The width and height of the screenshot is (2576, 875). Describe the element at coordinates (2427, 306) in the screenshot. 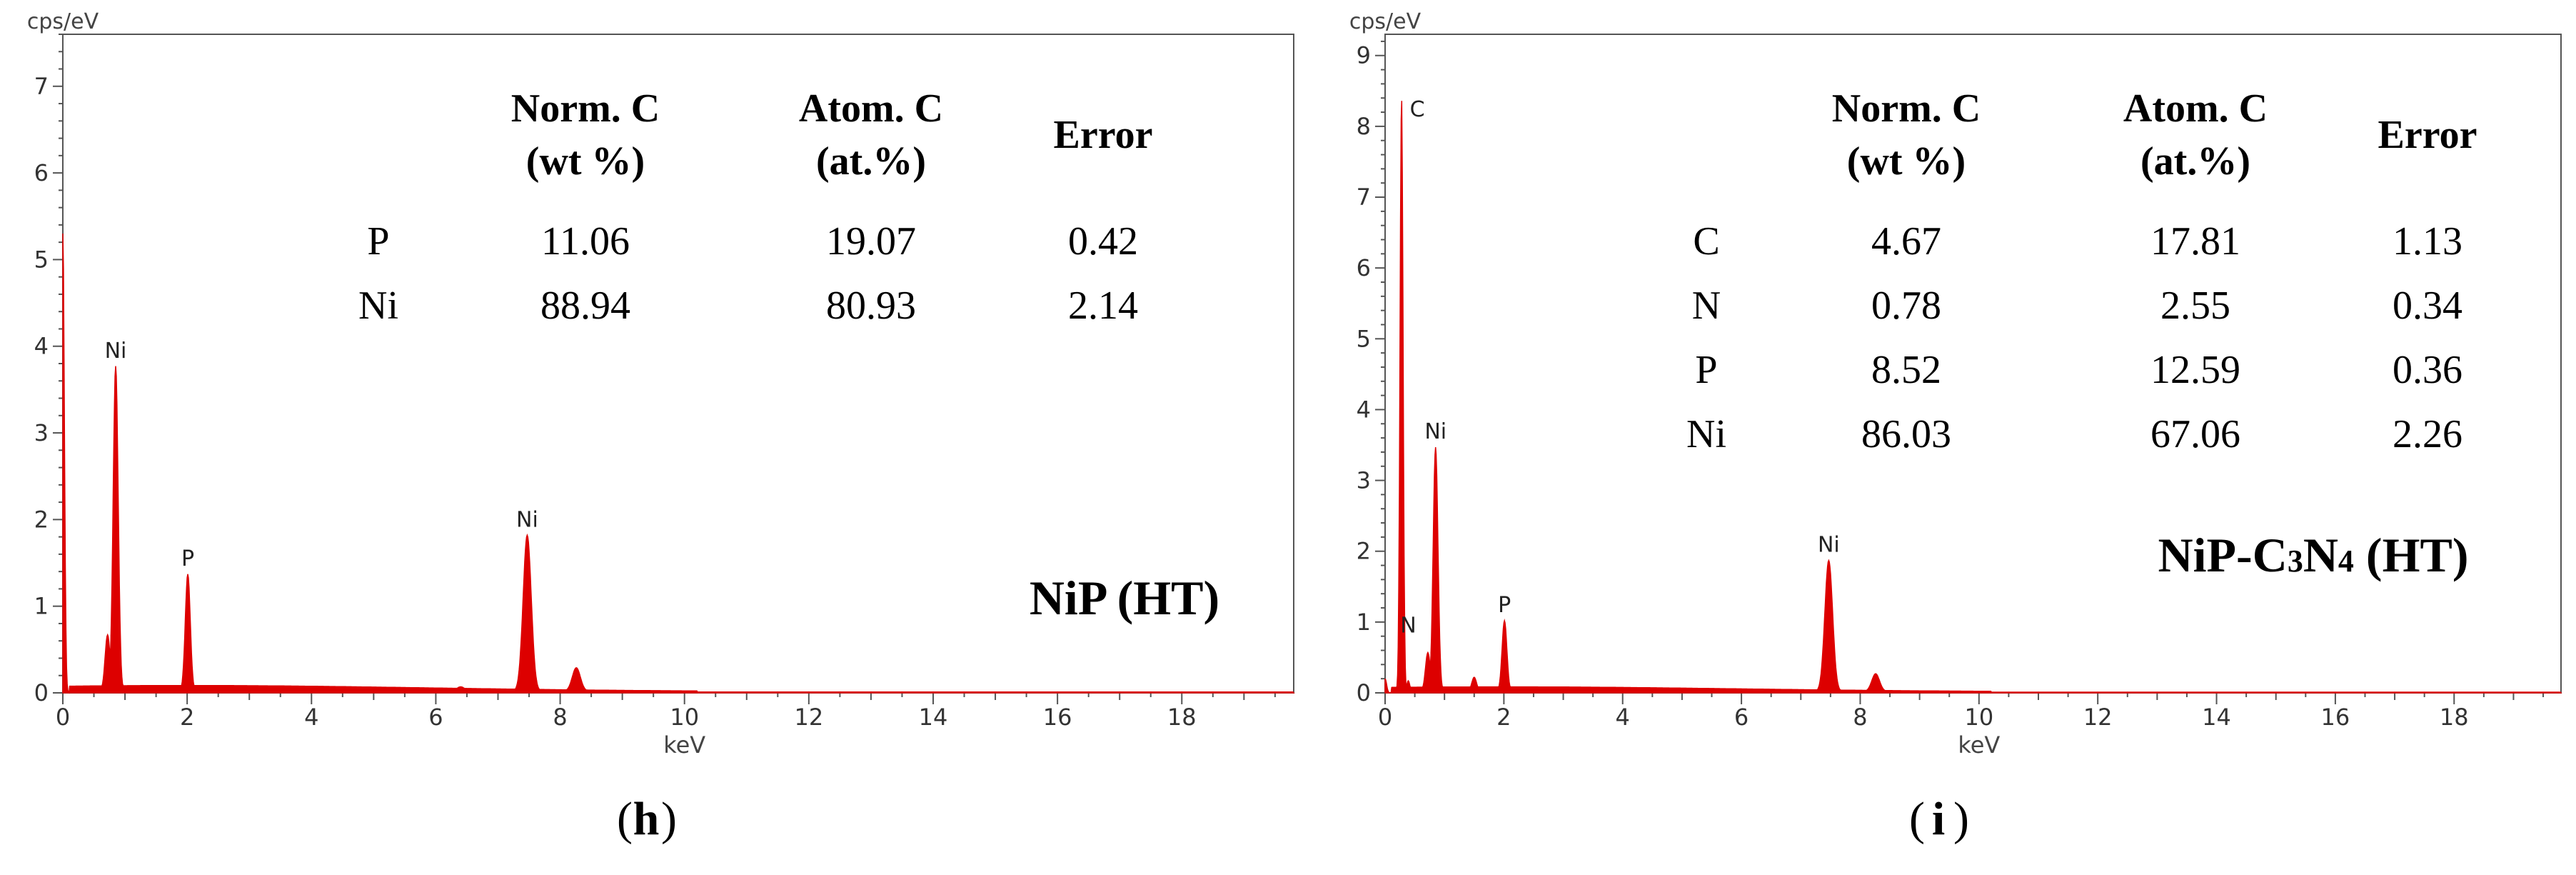

I see `table-cell: 0.34` at that location.